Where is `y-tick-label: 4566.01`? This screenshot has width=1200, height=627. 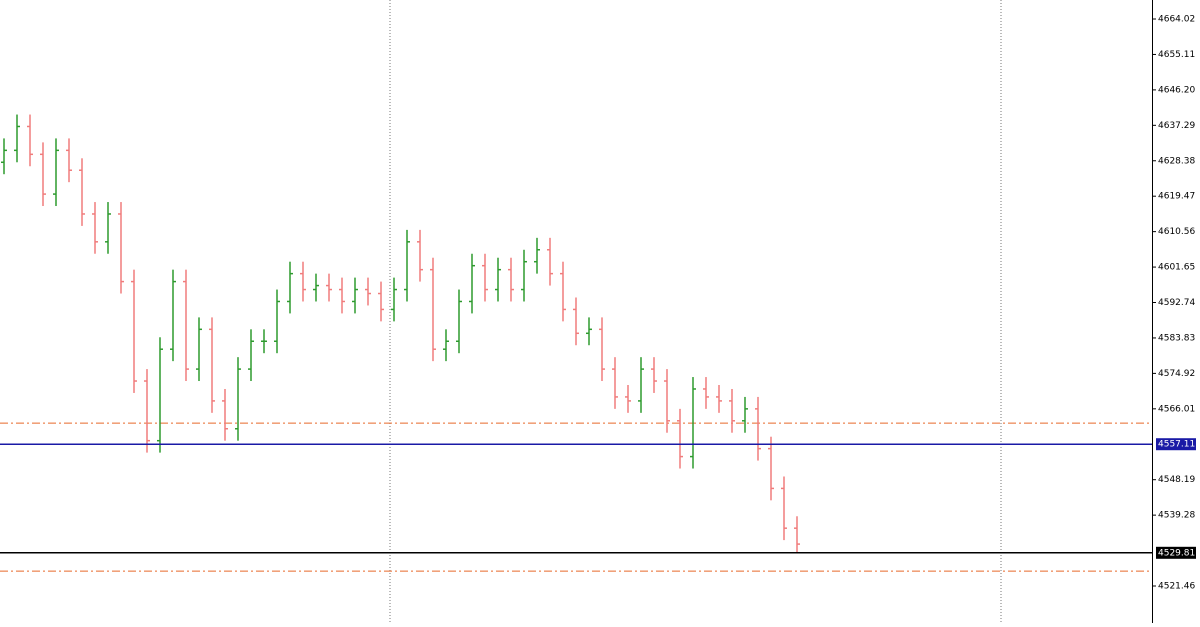 y-tick-label: 4566.01 is located at coordinates (1176, 409).